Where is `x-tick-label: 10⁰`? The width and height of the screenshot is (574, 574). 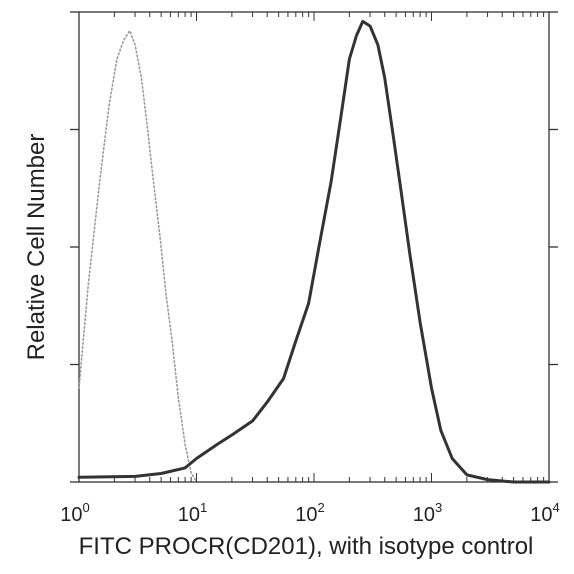
x-tick-label: 10⁰ is located at coordinates (74, 513).